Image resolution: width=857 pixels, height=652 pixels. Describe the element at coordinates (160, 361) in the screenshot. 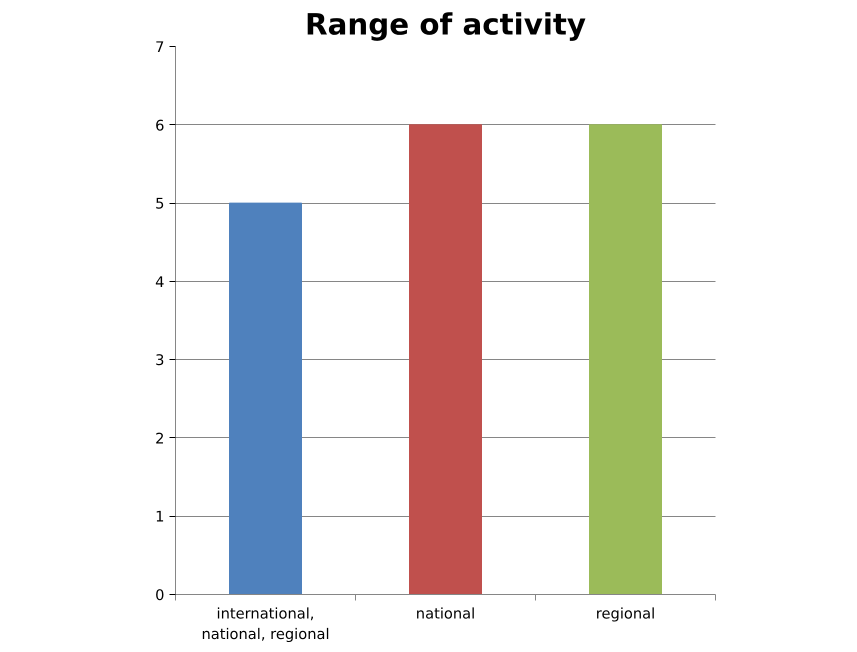

I see `y-tick-label: 3` at that location.